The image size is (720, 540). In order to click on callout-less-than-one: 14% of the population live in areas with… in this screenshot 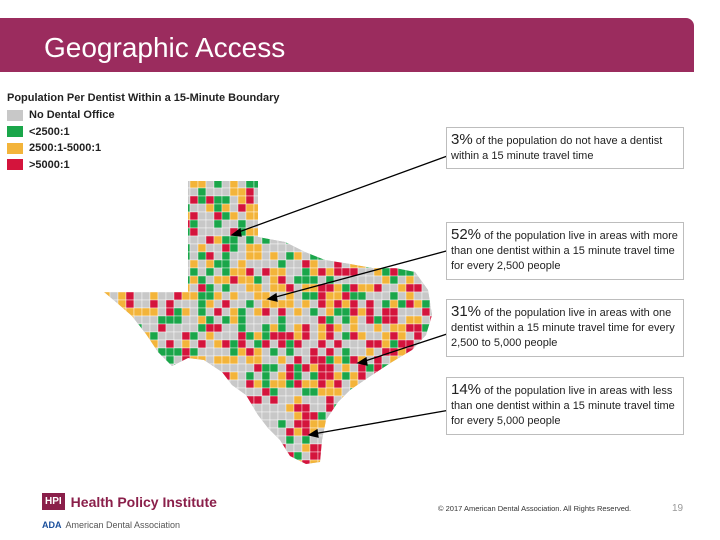, I will do `click(565, 406)`.